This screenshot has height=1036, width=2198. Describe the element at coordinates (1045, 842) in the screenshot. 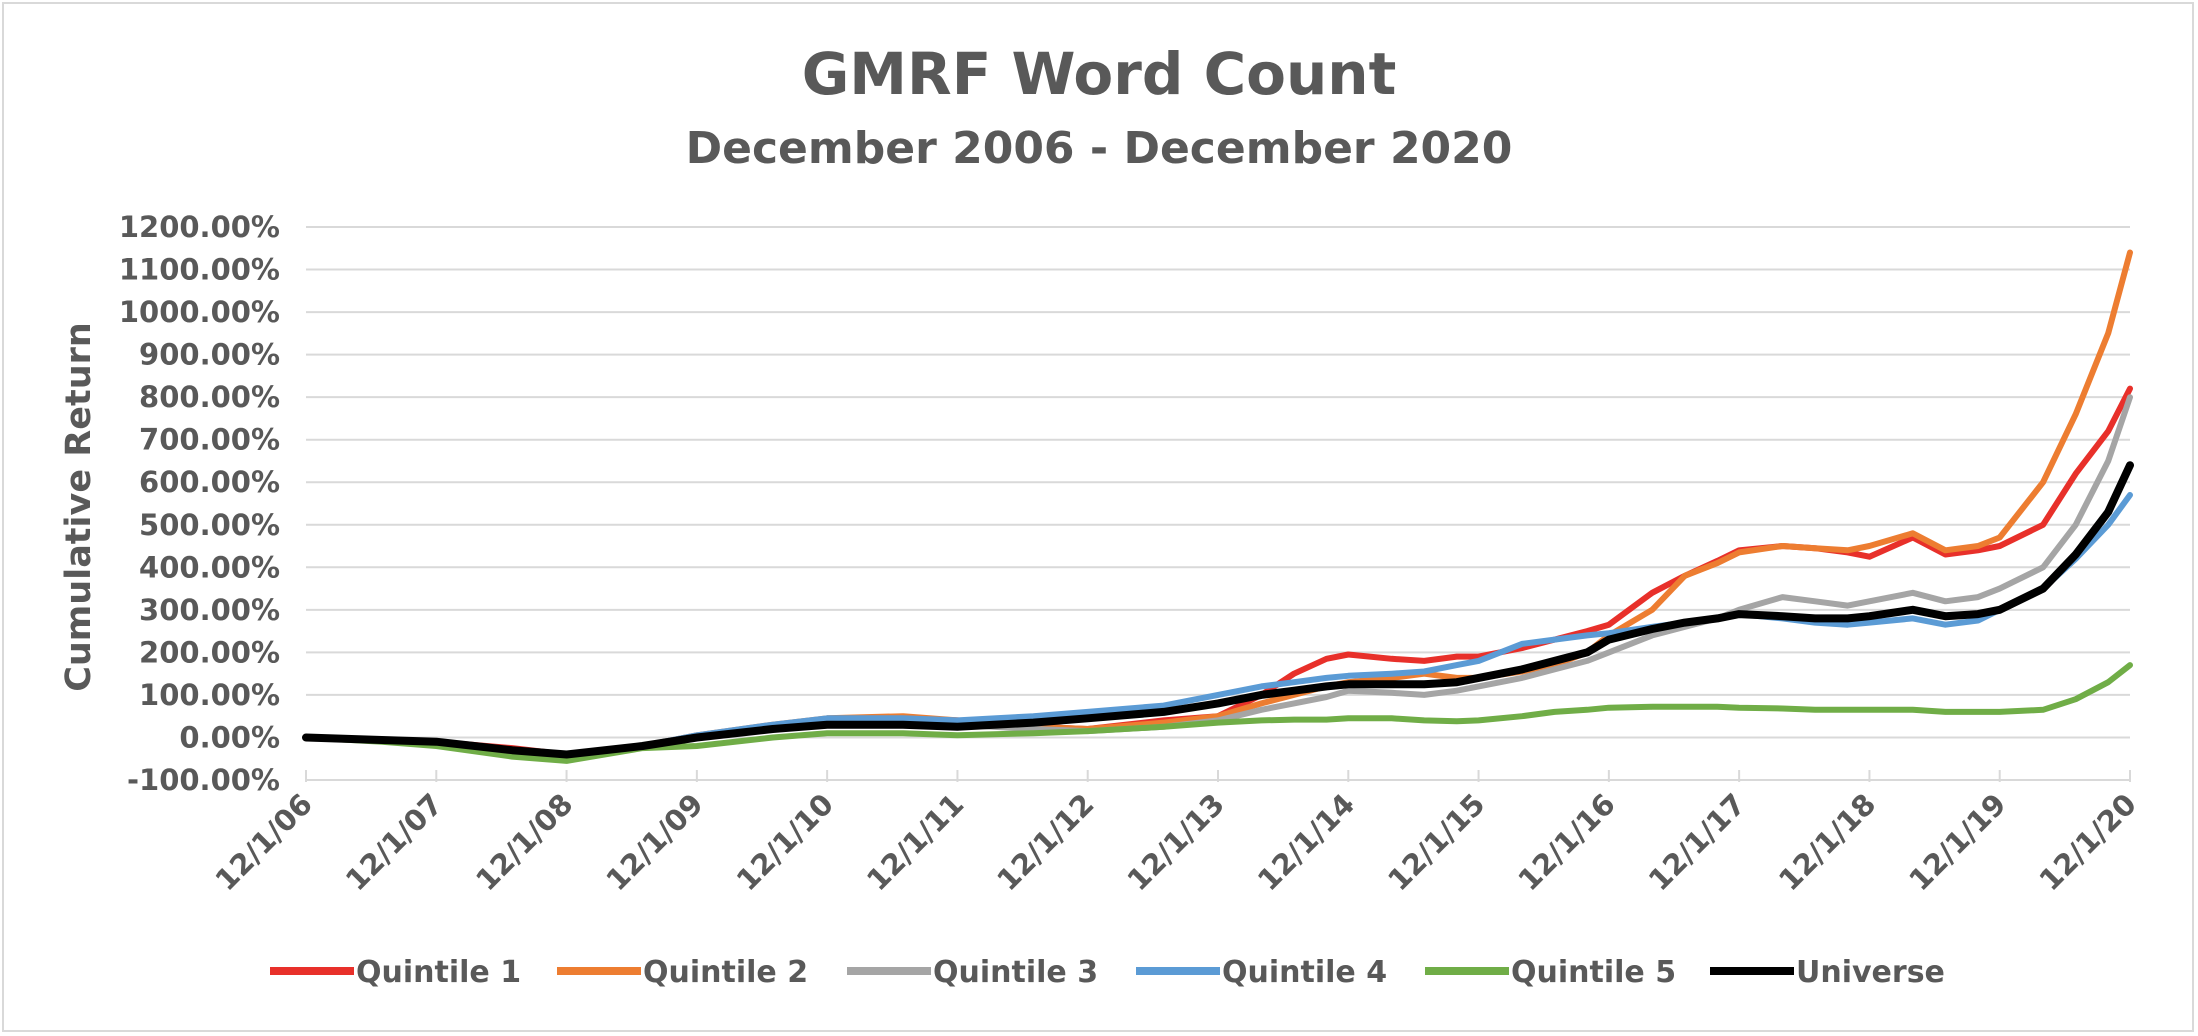

I see `x-tick-label: 12/1/12` at that location.